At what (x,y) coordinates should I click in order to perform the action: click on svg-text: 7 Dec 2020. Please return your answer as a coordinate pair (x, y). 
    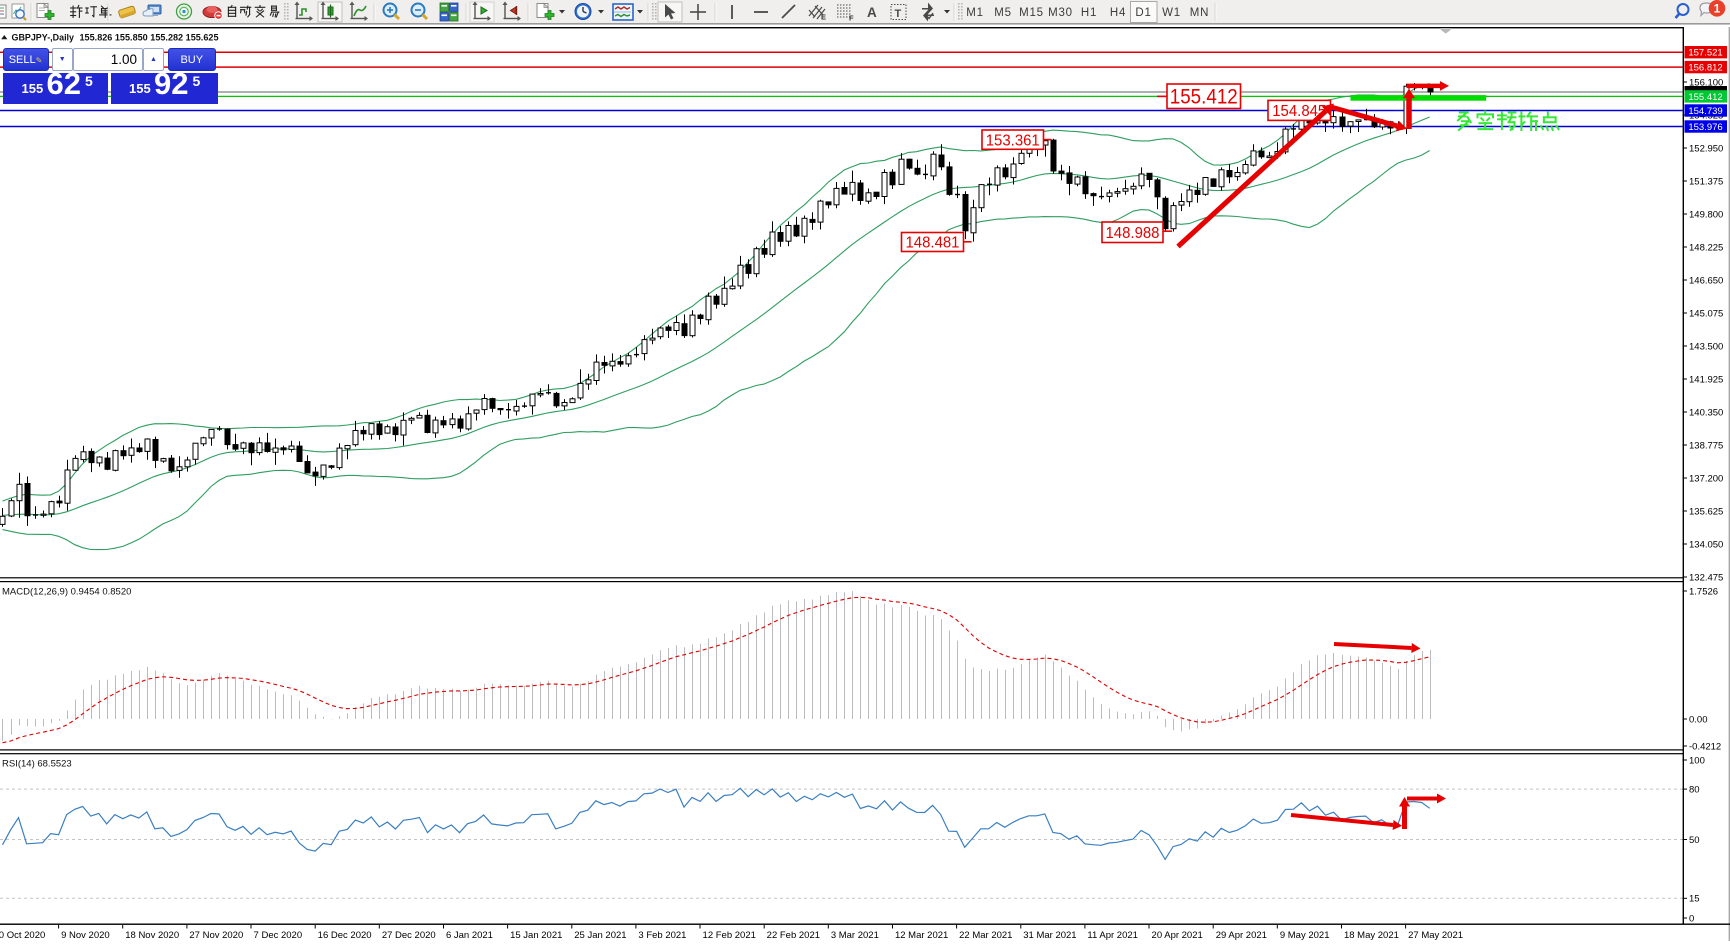
    Looking at the image, I should click on (278, 935).